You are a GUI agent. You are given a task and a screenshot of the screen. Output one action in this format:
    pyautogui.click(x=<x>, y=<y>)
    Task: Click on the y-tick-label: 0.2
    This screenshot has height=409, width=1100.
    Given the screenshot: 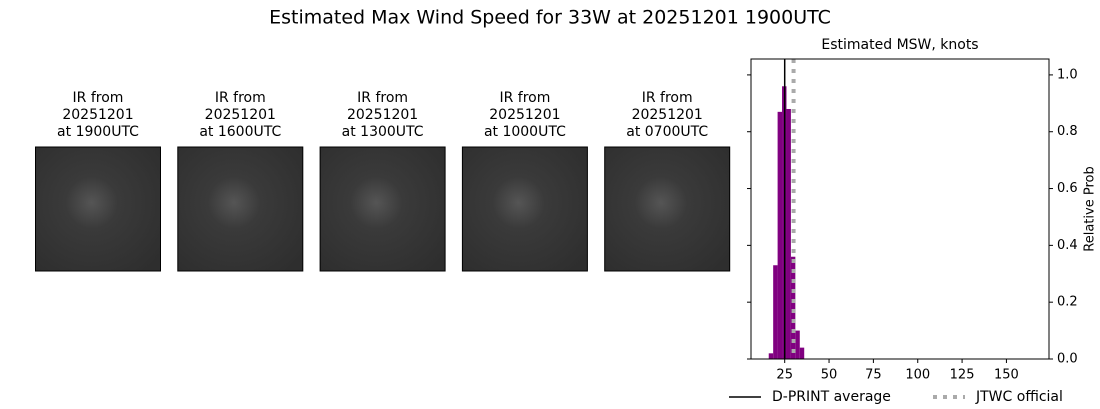 What is the action you would take?
    pyautogui.click(x=1067, y=302)
    